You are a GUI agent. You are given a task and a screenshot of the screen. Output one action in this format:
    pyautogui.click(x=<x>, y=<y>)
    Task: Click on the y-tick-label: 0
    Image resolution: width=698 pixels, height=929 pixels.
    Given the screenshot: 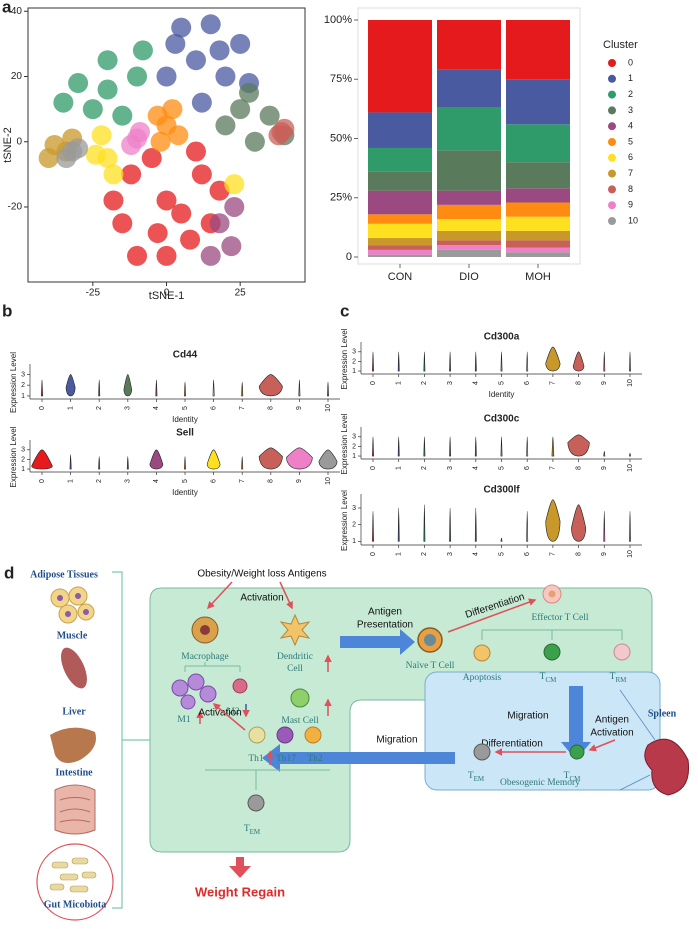 What is the action you would take?
    pyautogui.click(x=19, y=141)
    